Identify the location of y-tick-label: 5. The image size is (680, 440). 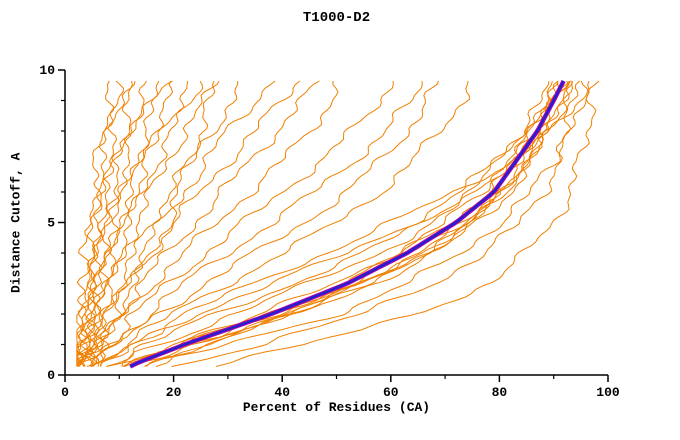
(51, 223).